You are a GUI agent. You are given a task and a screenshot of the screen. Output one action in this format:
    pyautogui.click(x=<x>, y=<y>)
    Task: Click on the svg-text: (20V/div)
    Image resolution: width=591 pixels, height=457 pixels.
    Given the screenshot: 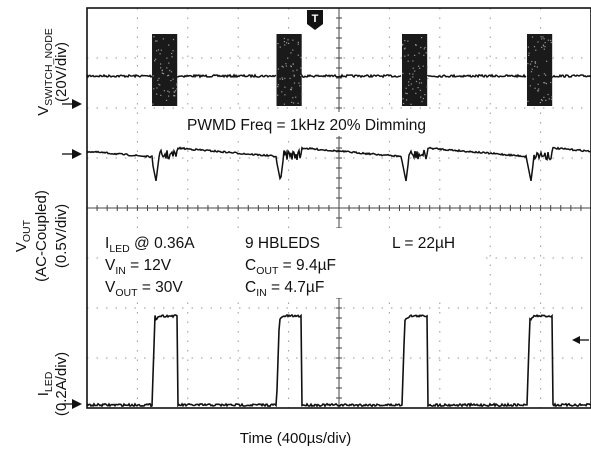 What is the action you would take?
    pyautogui.click(x=61, y=72)
    